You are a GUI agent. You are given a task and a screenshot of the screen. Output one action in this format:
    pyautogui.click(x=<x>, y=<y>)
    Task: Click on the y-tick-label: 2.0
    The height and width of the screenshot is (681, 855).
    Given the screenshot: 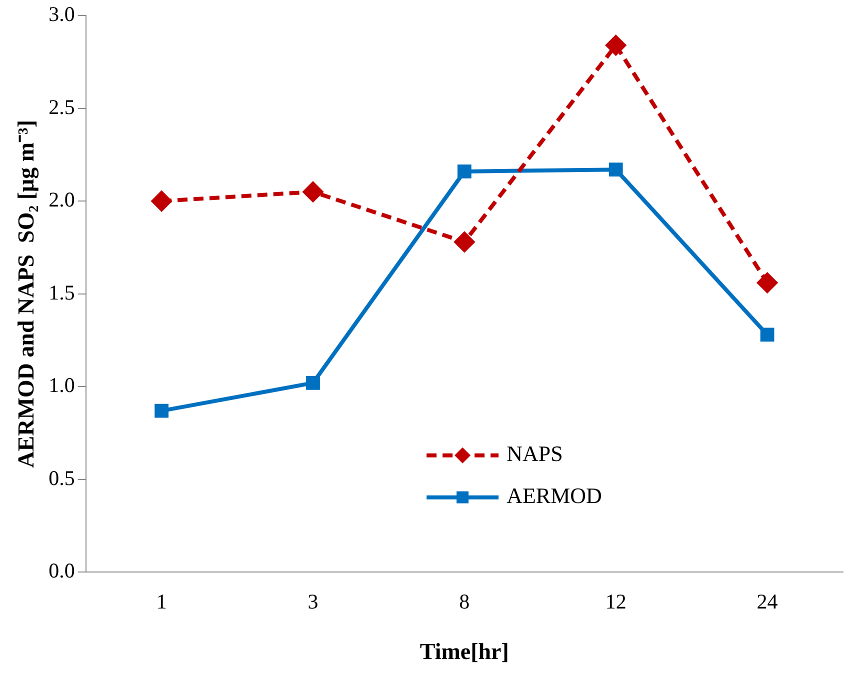 What is the action you would take?
    pyautogui.click(x=61, y=200)
    